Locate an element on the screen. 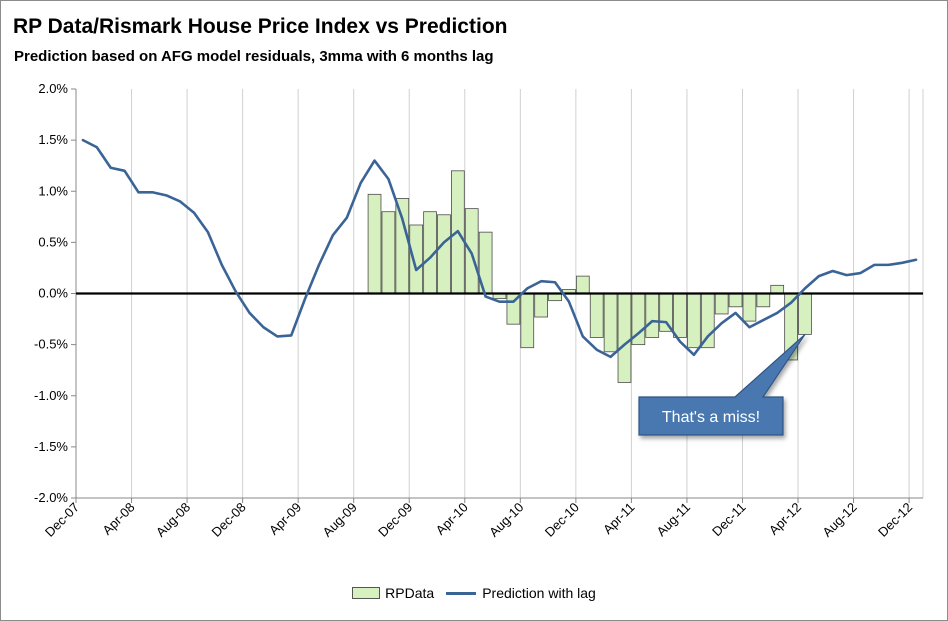 The image size is (948, 621). x-tick-label: Aug-10 is located at coordinates (506, 520).